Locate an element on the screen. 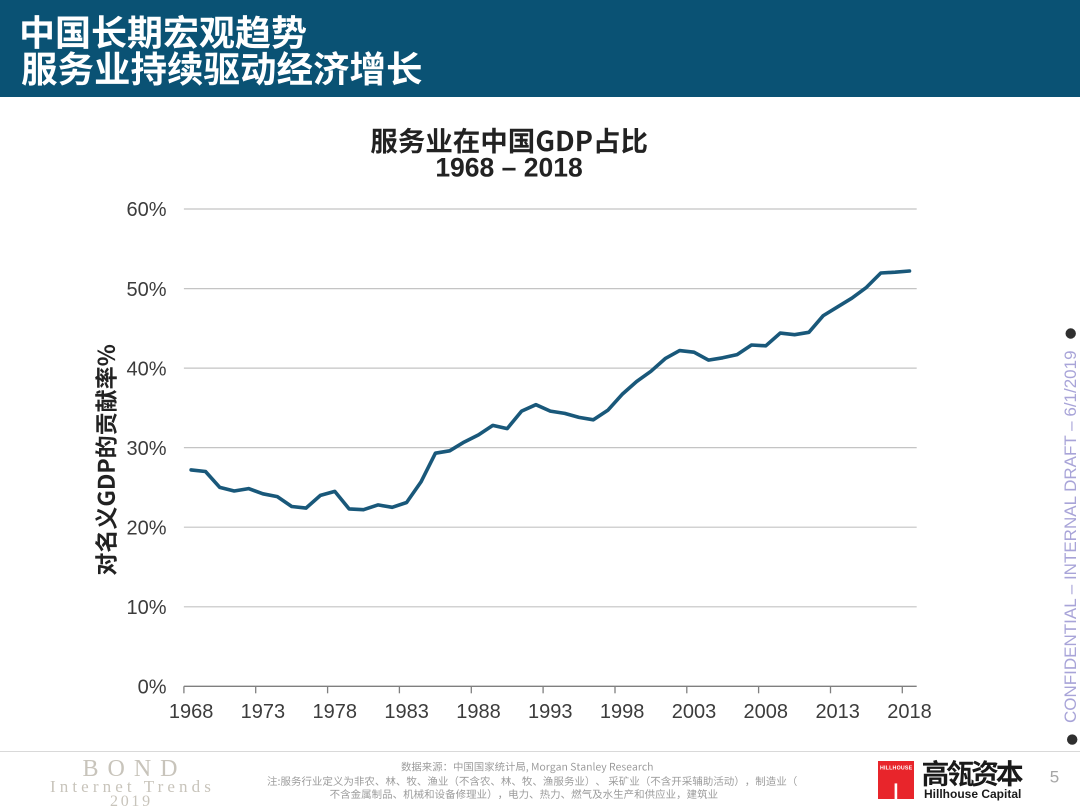 The width and height of the screenshot is (1080, 809). svg-text: 1968 – 2018 is located at coordinates (508, 168).